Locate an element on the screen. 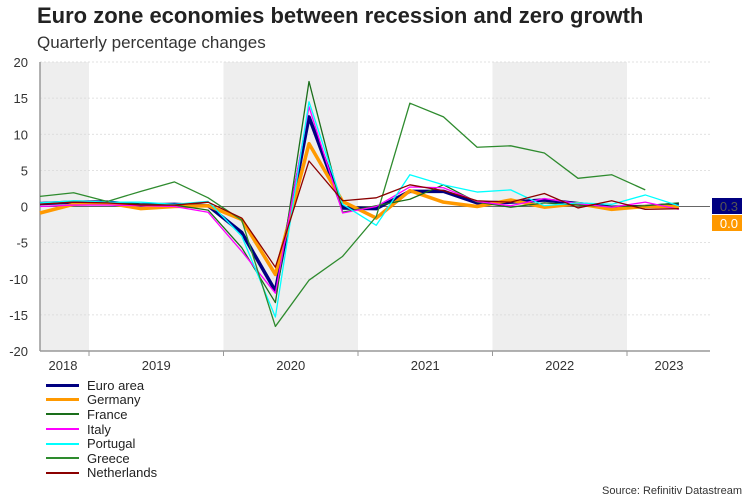 The height and width of the screenshot is (500, 750). legend-item: Italy is located at coordinates (88, 429).